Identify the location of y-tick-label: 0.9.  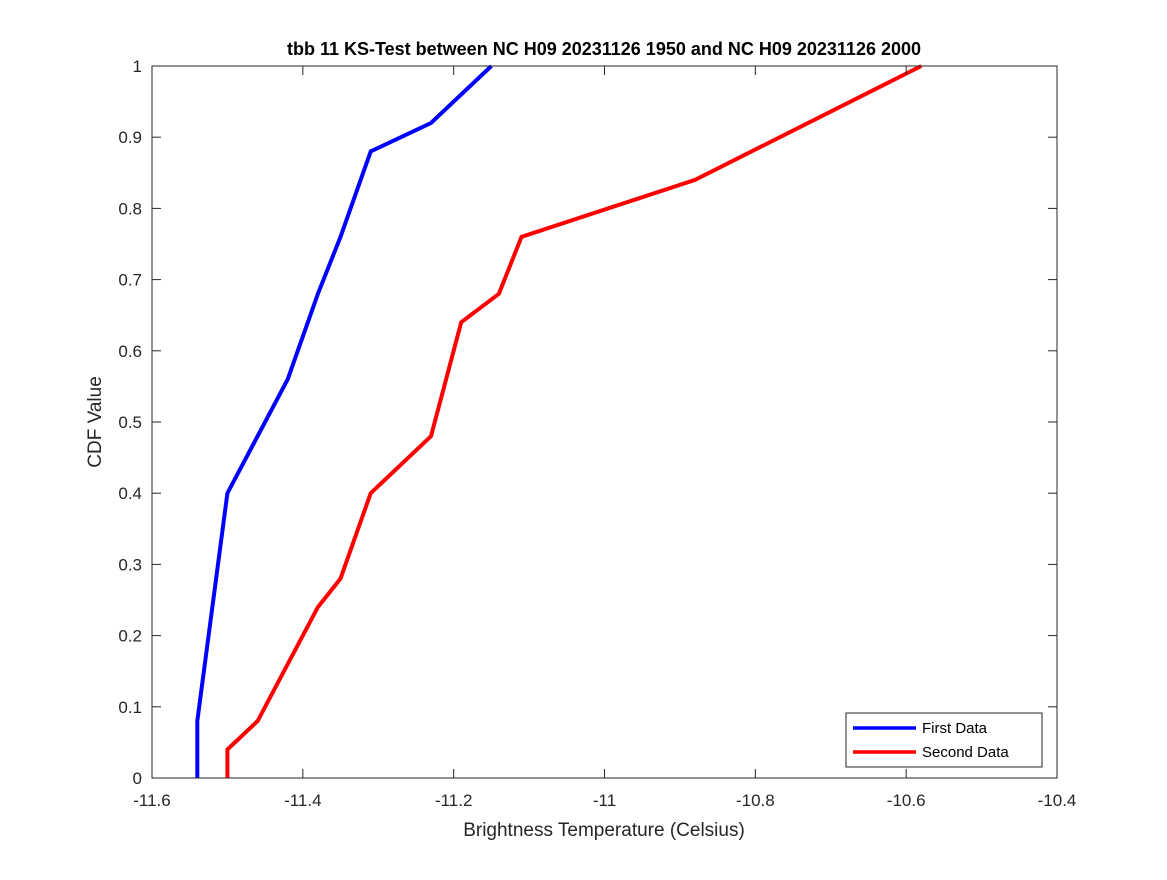
(130, 137).